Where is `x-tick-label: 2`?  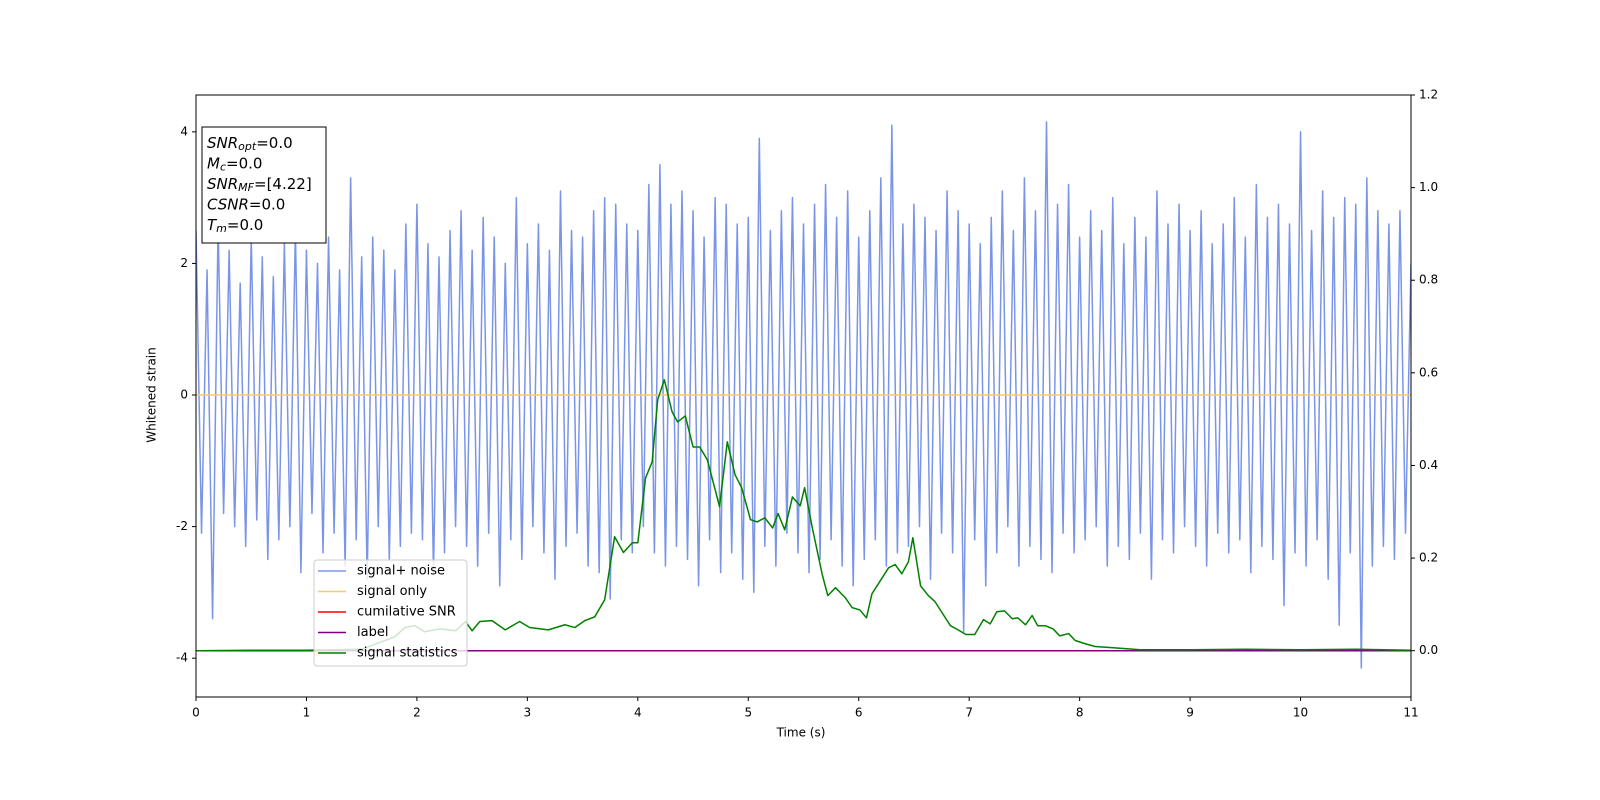 x-tick-label: 2 is located at coordinates (417, 713).